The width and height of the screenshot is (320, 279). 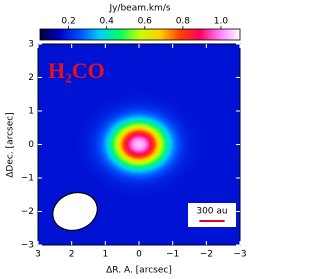 I want to click on colorbar-tick-label: 0.4, so click(x=107, y=22).